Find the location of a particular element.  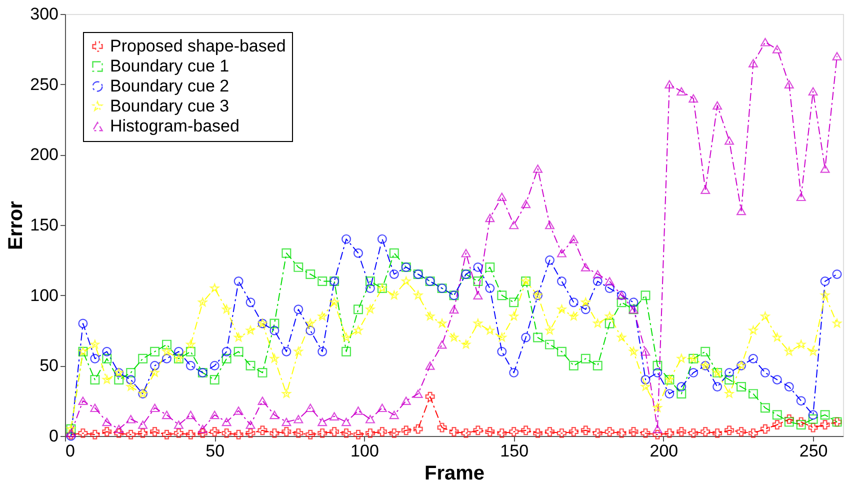

x-tick-label: 250 is located at coordinates (813, 451).